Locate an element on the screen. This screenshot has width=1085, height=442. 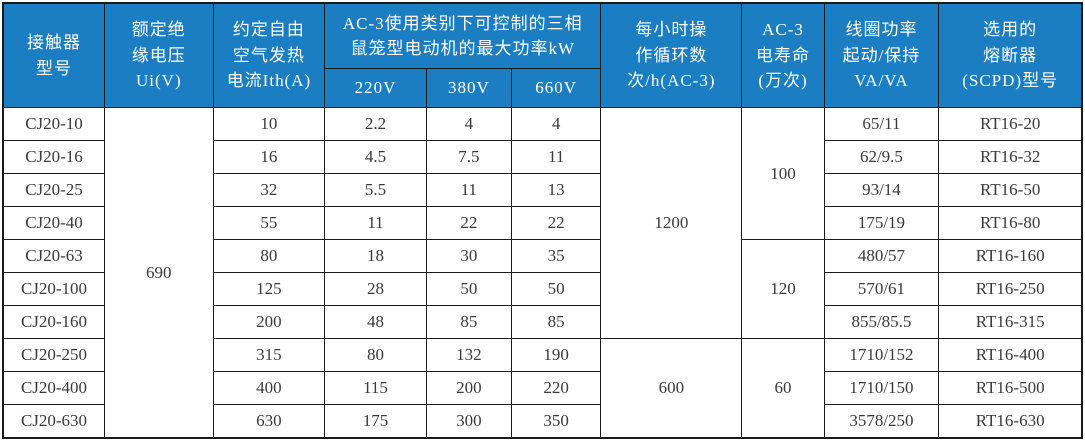
cell-model: CJ20-25 is located at coordinates (53, 190).